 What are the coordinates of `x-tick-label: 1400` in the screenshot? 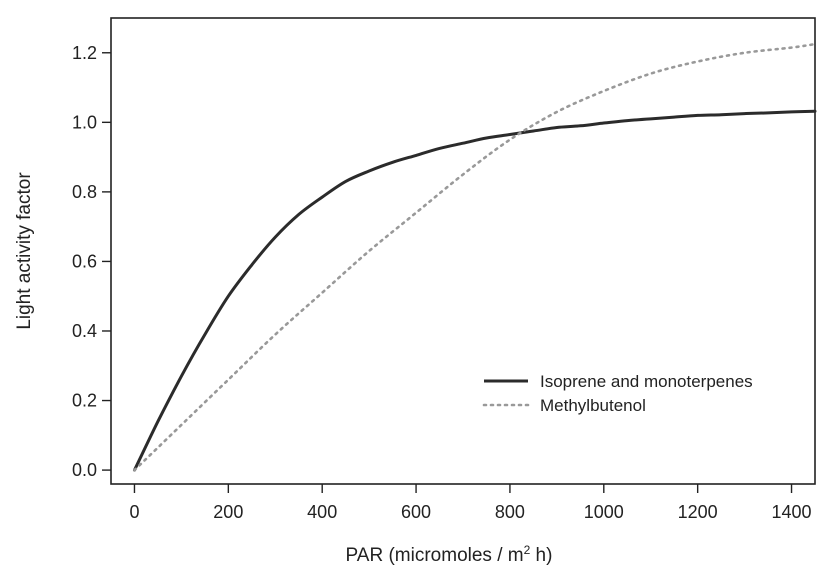 It's located at (792, 512).